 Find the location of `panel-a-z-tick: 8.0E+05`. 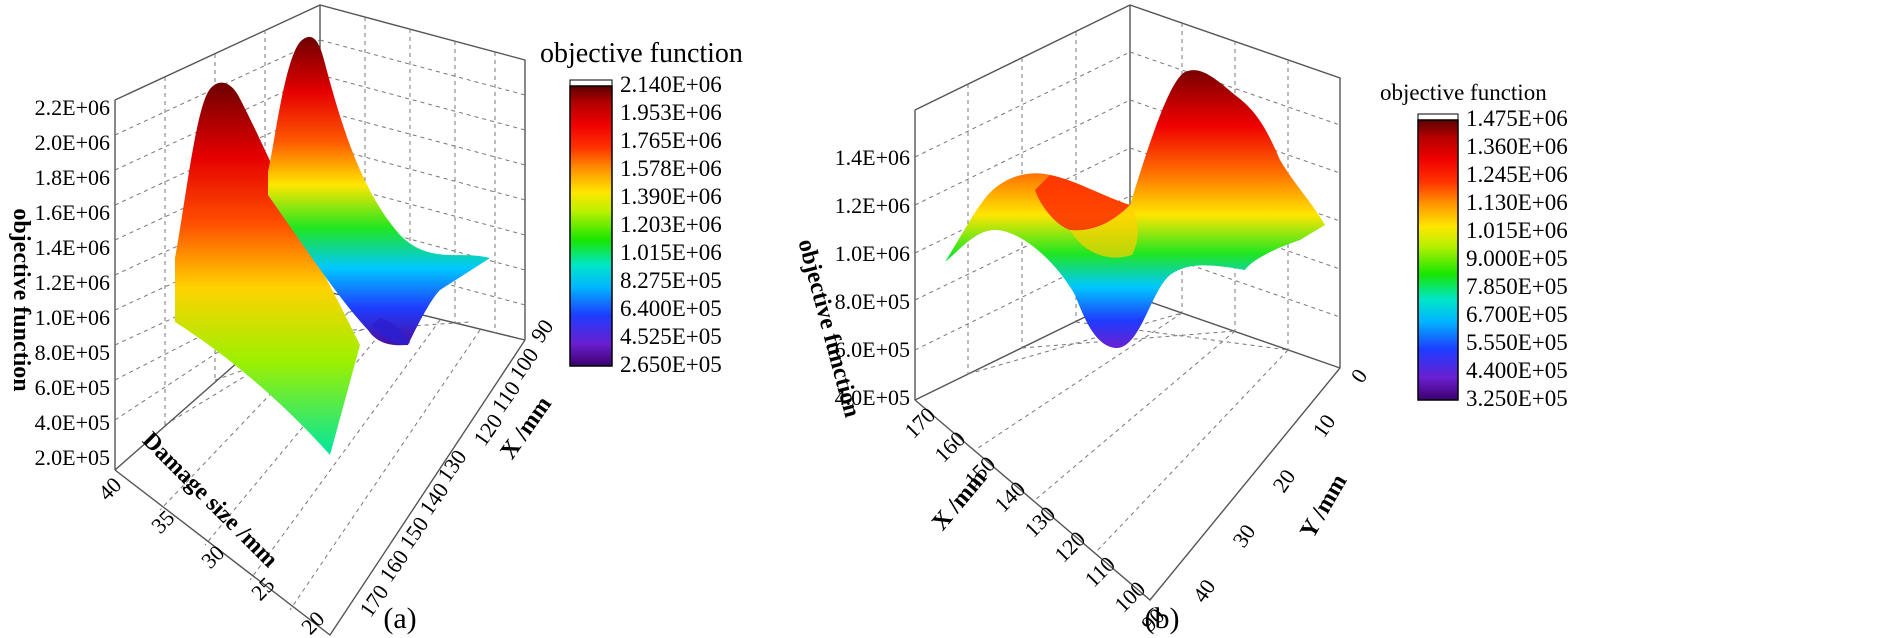

panel-a-z-tick: 8.0E+05 is located at coordinates (72, 352).